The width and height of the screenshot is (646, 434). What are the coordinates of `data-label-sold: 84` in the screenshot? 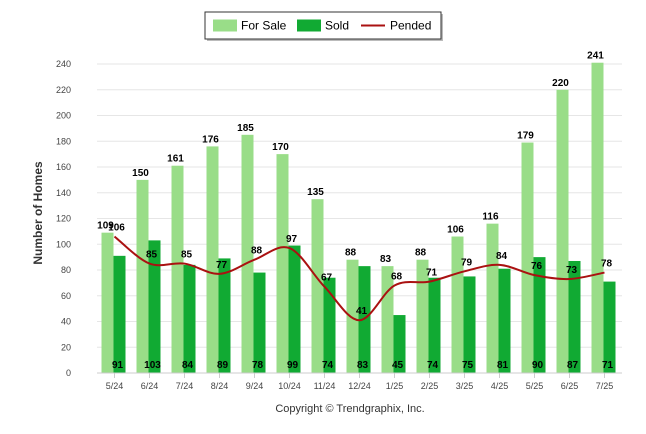 It's located at (188, 365).